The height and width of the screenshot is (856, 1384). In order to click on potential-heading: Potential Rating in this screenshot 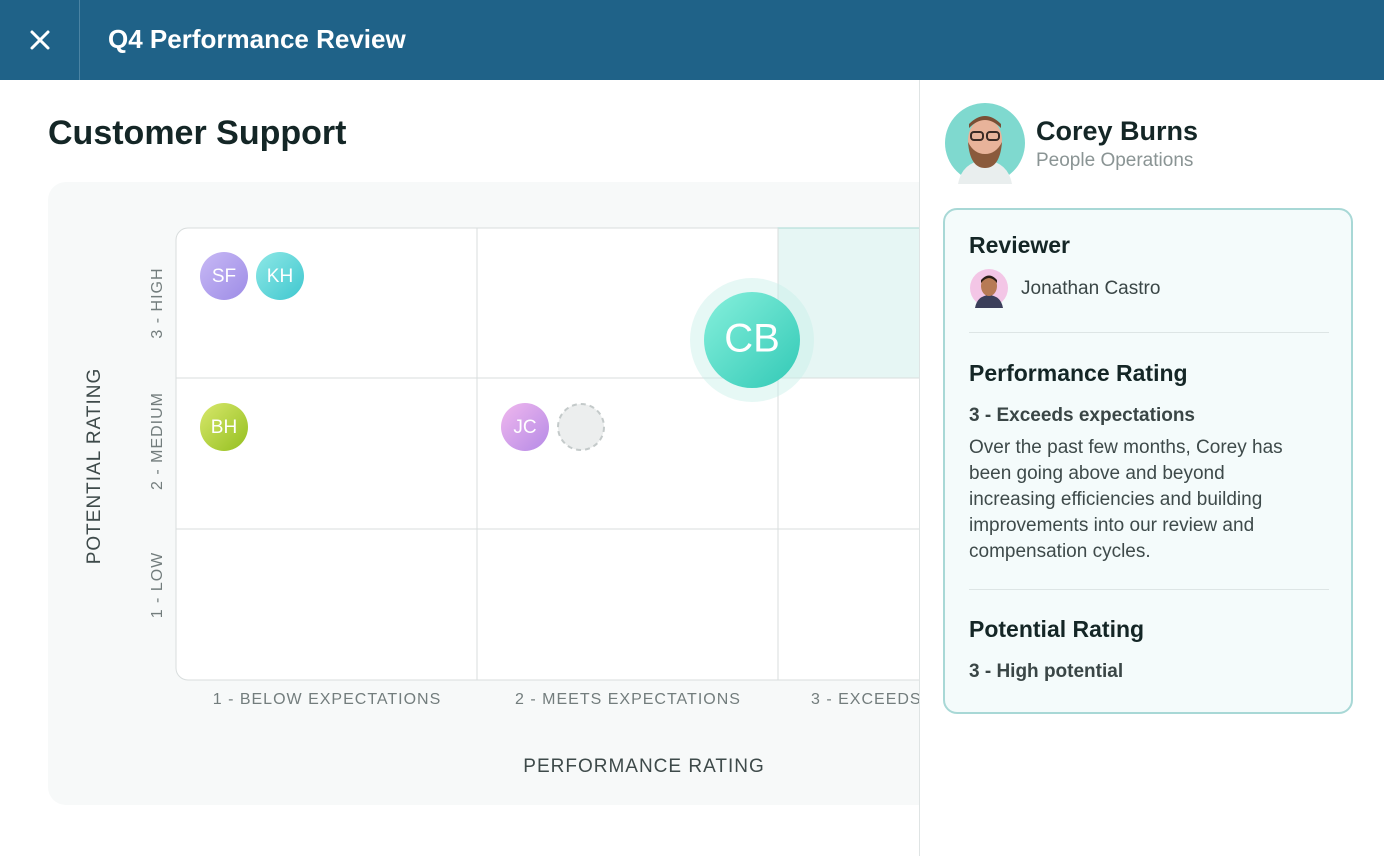, I will do `click(1057, 629)`.